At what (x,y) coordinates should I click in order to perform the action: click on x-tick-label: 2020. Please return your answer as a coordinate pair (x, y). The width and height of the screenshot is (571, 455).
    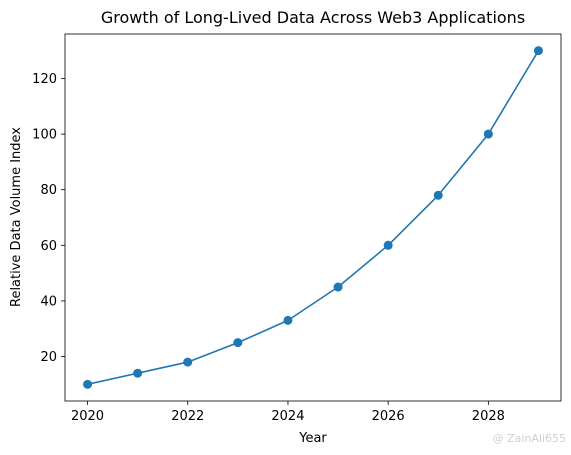
    Looking at the image, I should click on (87, 416).